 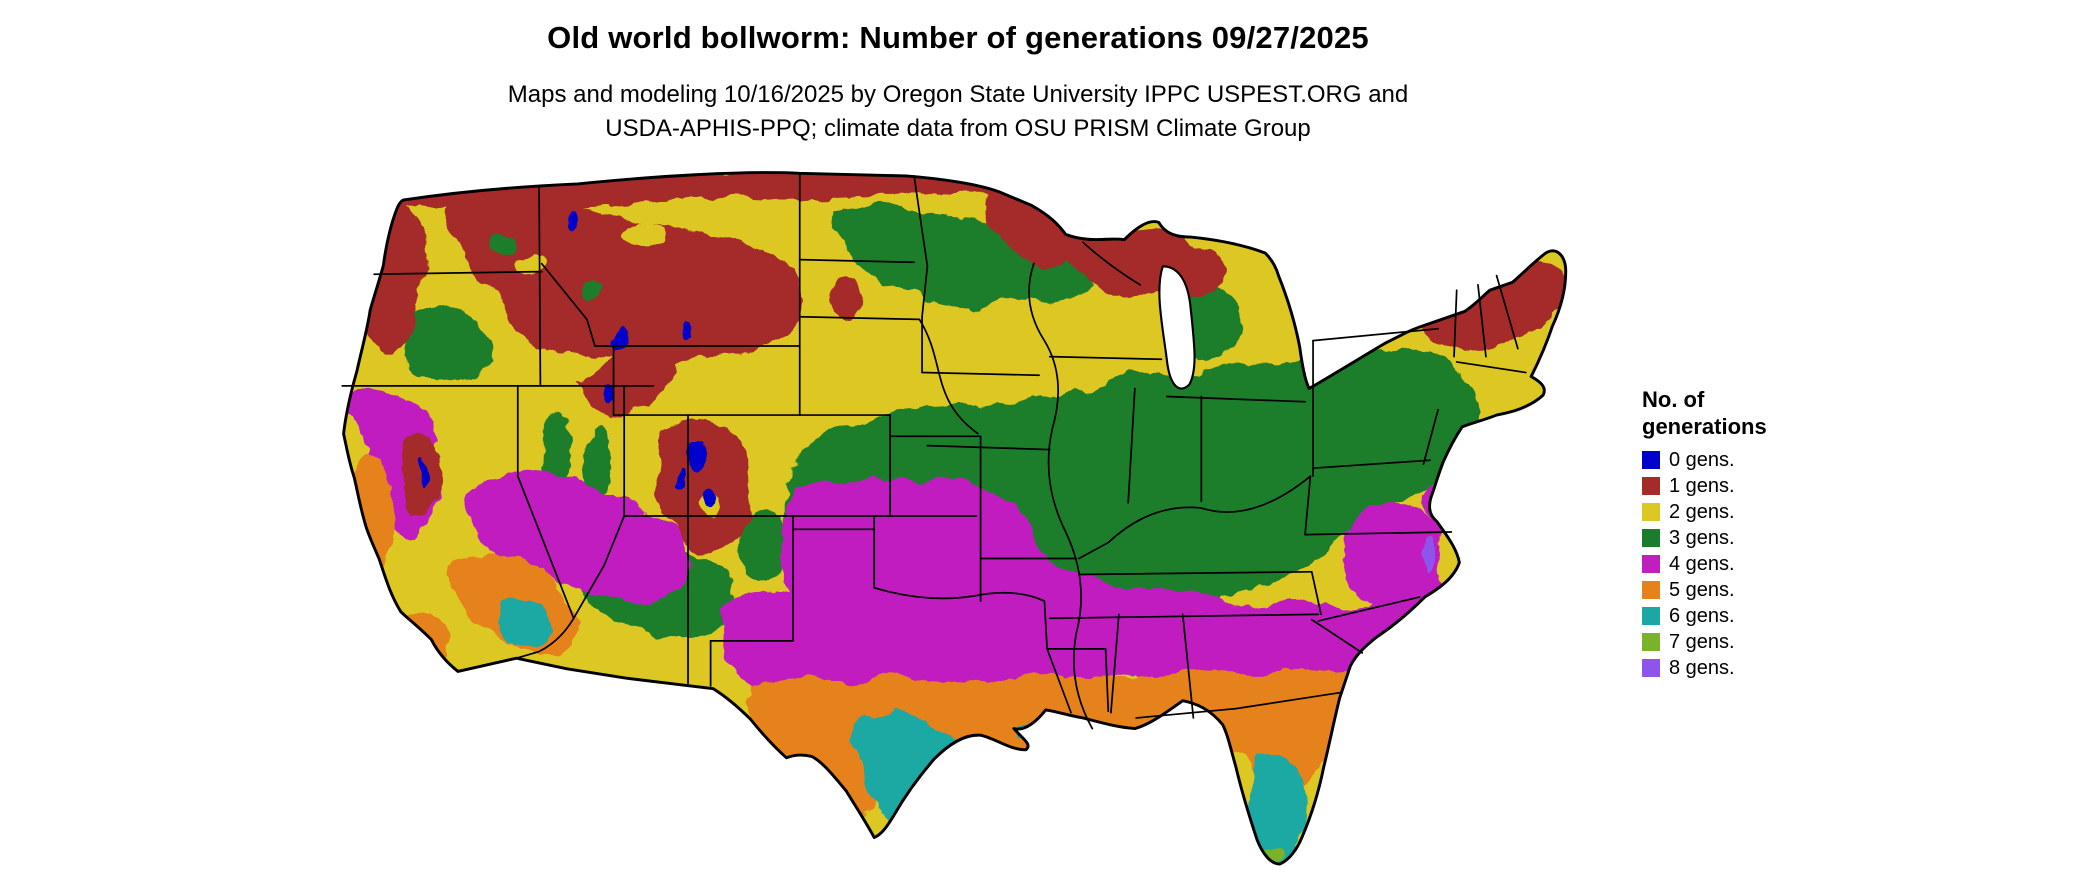 What do you see at coordinates (1752, 563) in the screenshot?
I see `legend-item: 4 gens.` at bounding box center [1752, 563].